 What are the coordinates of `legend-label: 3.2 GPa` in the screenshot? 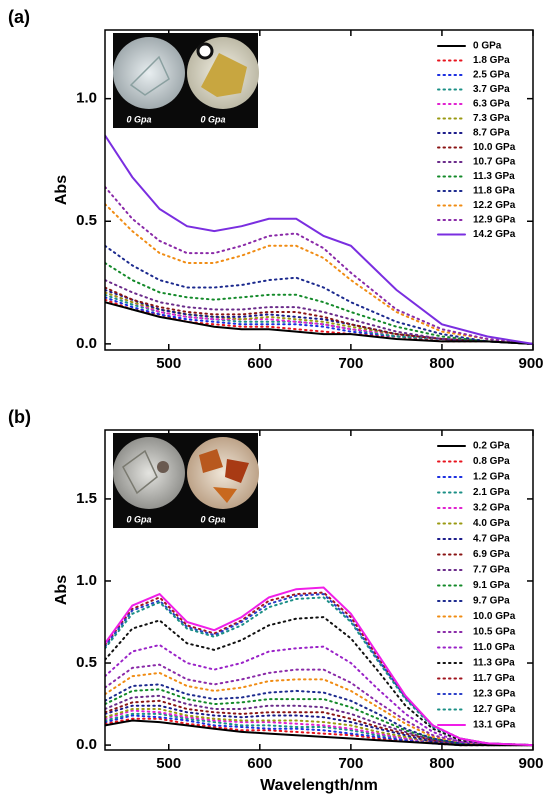 It's located at (491, 508).